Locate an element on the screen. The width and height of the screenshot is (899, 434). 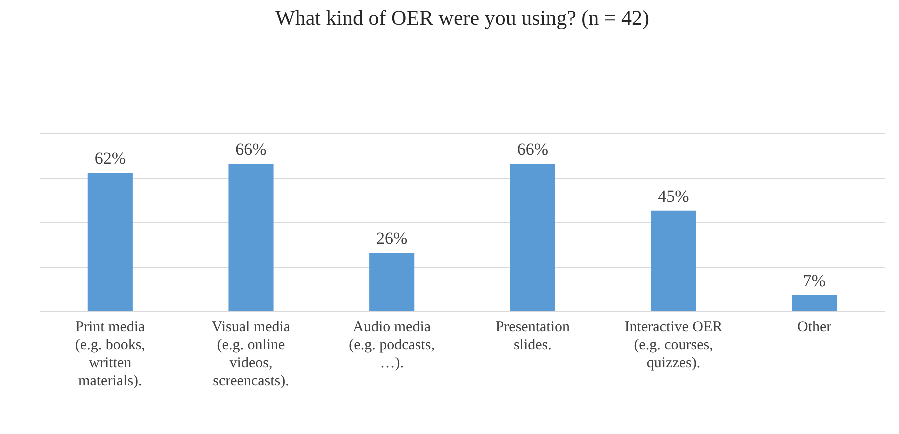
data-label: 7% is located at coordinates (814, 280).